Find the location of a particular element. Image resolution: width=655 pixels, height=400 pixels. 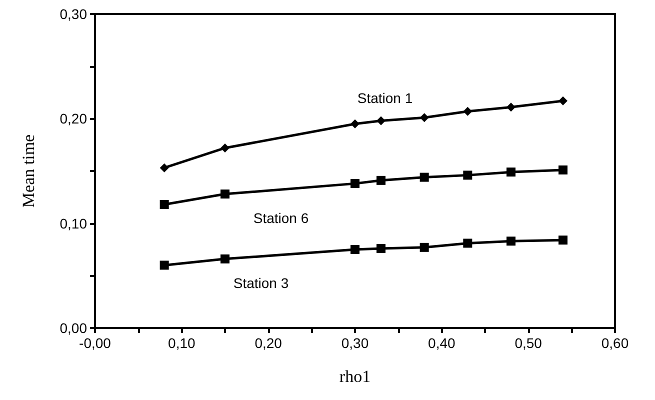

x-tick-label: 0,30 is located at coordinates (355, 343).